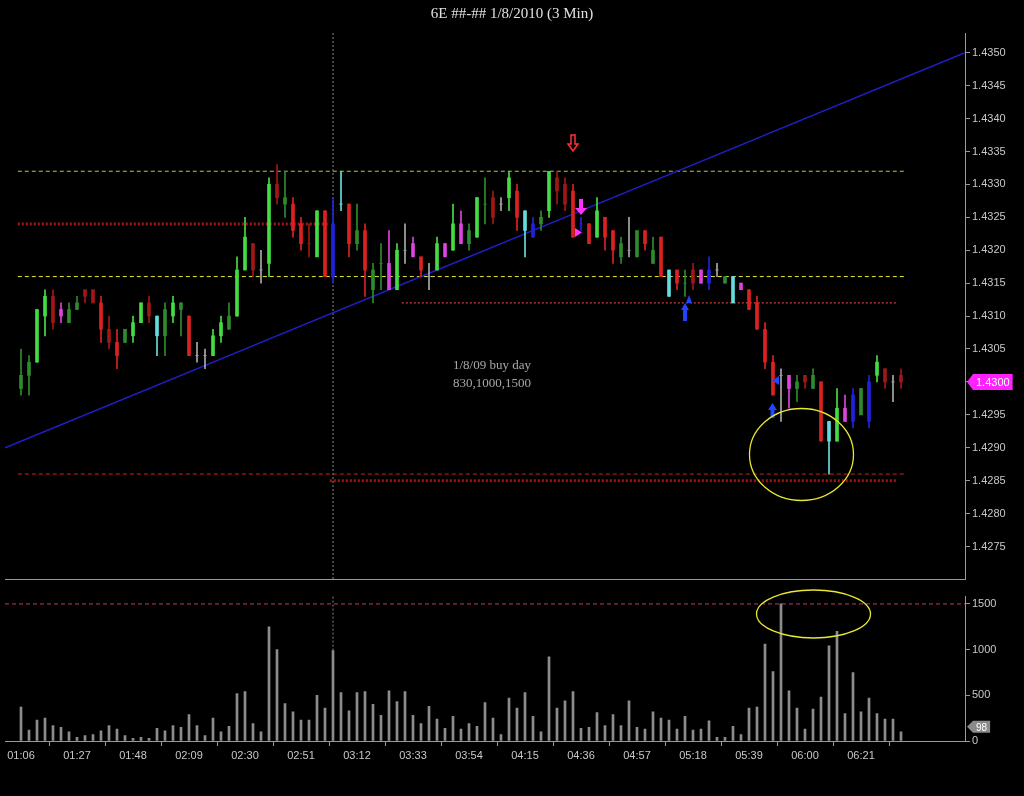  I want to click on x-tick-label: 02:51, so click(301, 754).